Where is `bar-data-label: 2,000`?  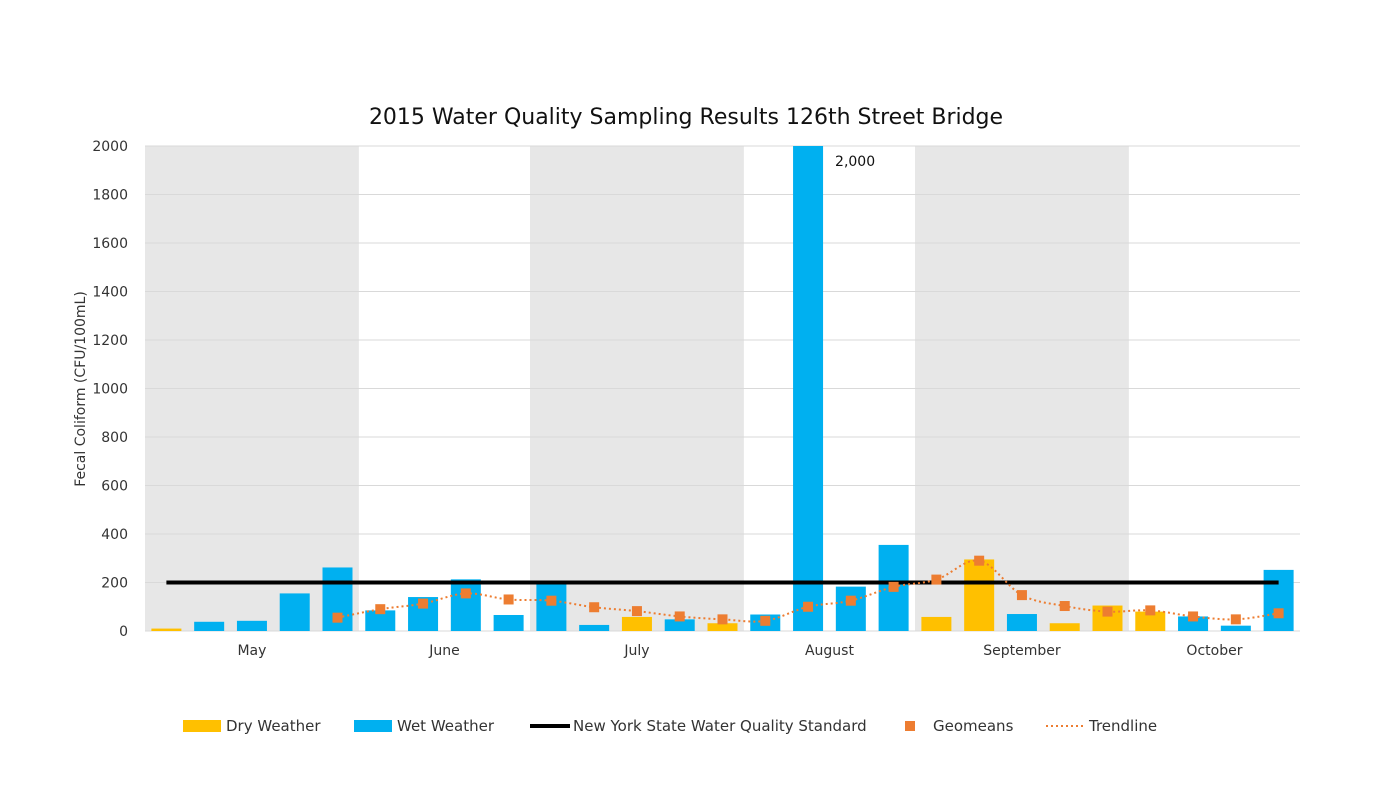
bar-data-label: 2,000 is located at coordinates (855, 162).